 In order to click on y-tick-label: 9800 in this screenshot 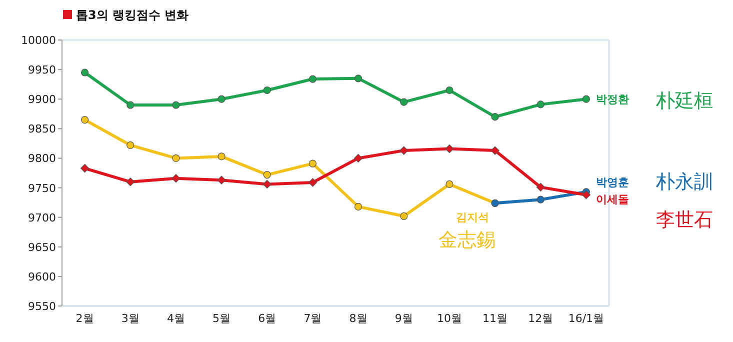, I will do `click(42, 159)`.